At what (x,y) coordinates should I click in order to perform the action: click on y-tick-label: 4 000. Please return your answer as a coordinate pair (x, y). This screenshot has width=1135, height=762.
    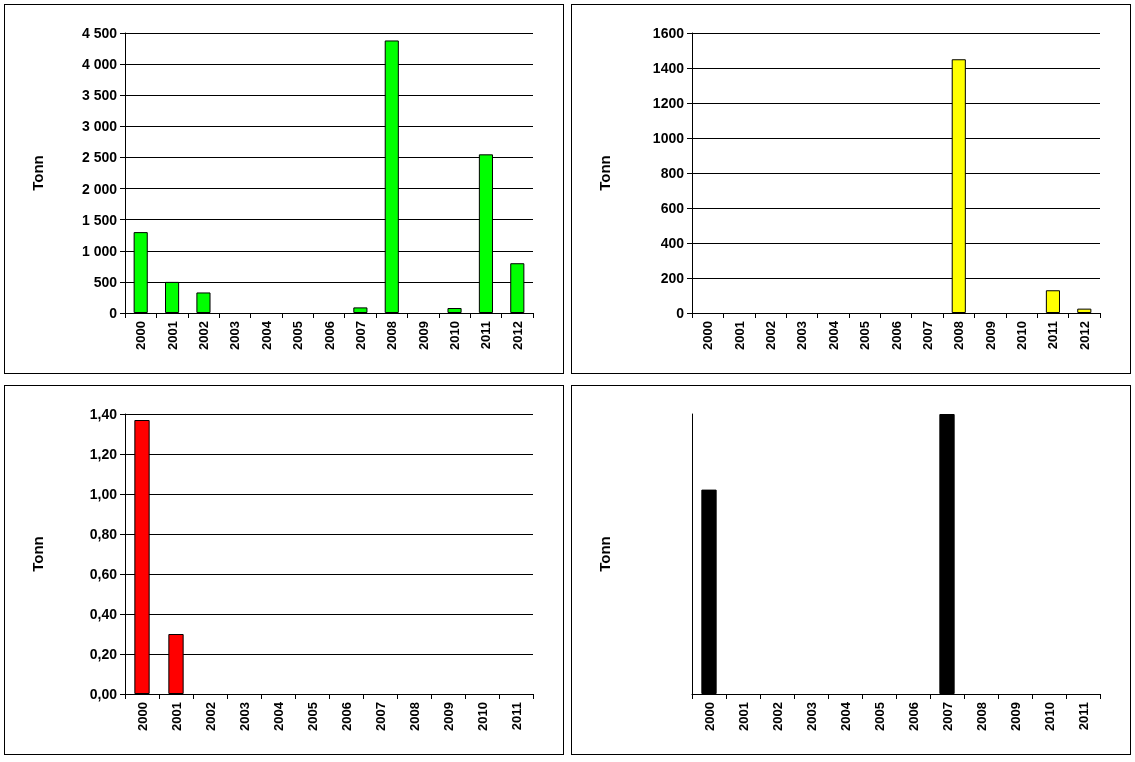
    Looking at the image, I should click on (99, 64).